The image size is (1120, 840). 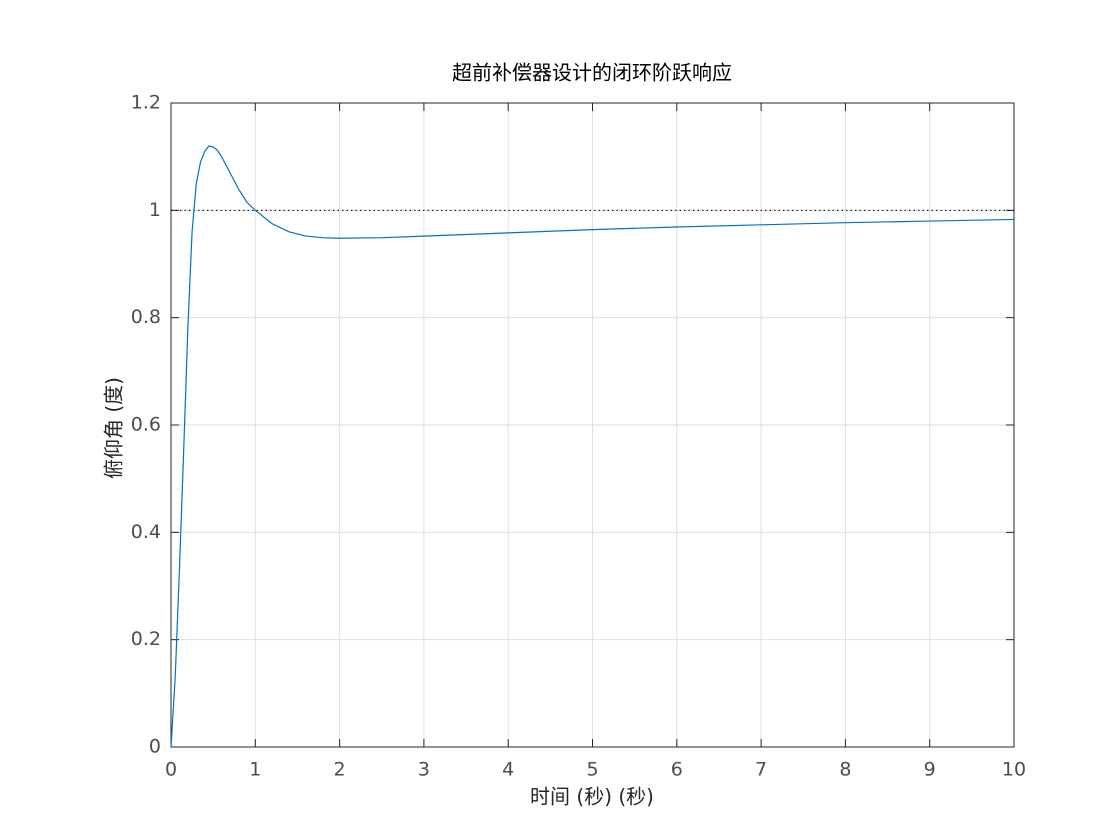 I want to click on y-tick-label: 0.8, so click(x=146, y=317).